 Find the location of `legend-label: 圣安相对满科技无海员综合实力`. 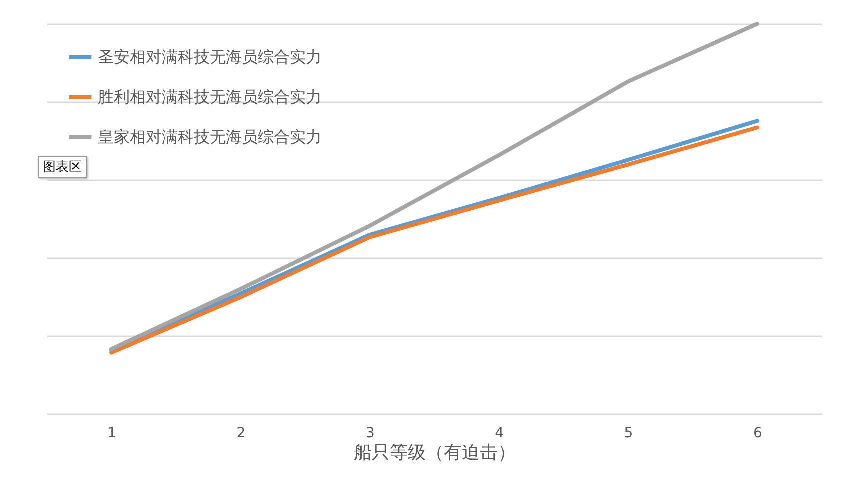

legend-label: 圣安相对满科技无海员综合实力 is located at coordinates (210, 57).